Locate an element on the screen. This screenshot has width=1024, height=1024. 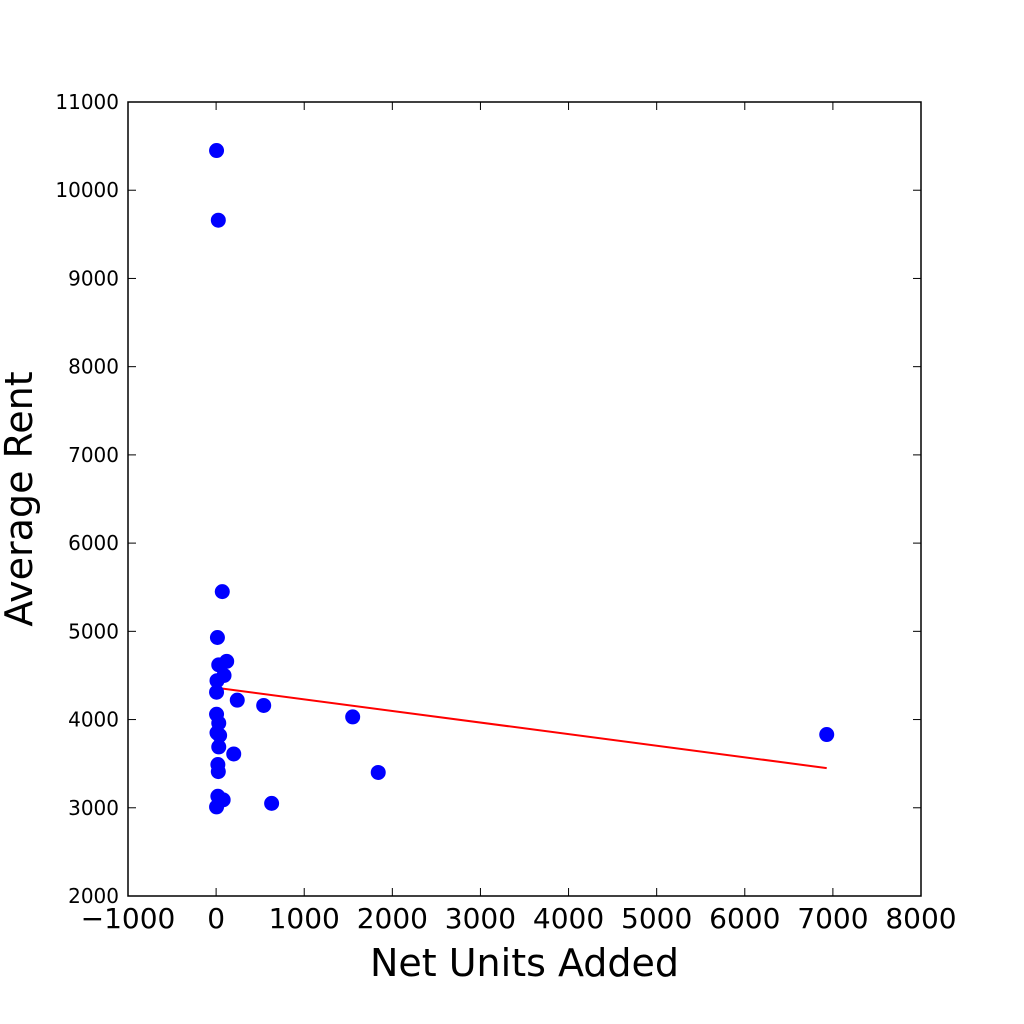
x-tick-label: 7000 is located at coordinates (832, 918).